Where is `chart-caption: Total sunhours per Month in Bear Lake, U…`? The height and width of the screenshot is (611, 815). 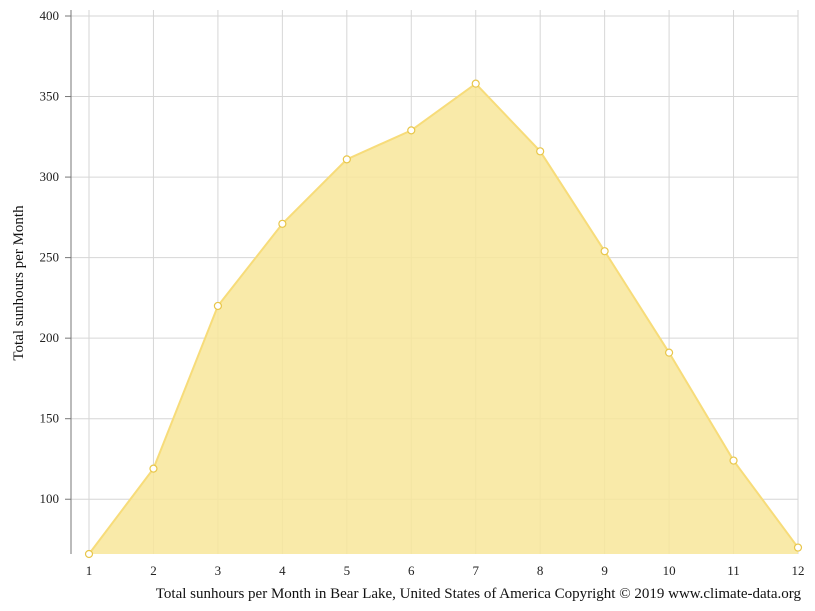 chart-caption: Total sunhours per Month in Bear Lake, U… is located at coordinates (479, 594).